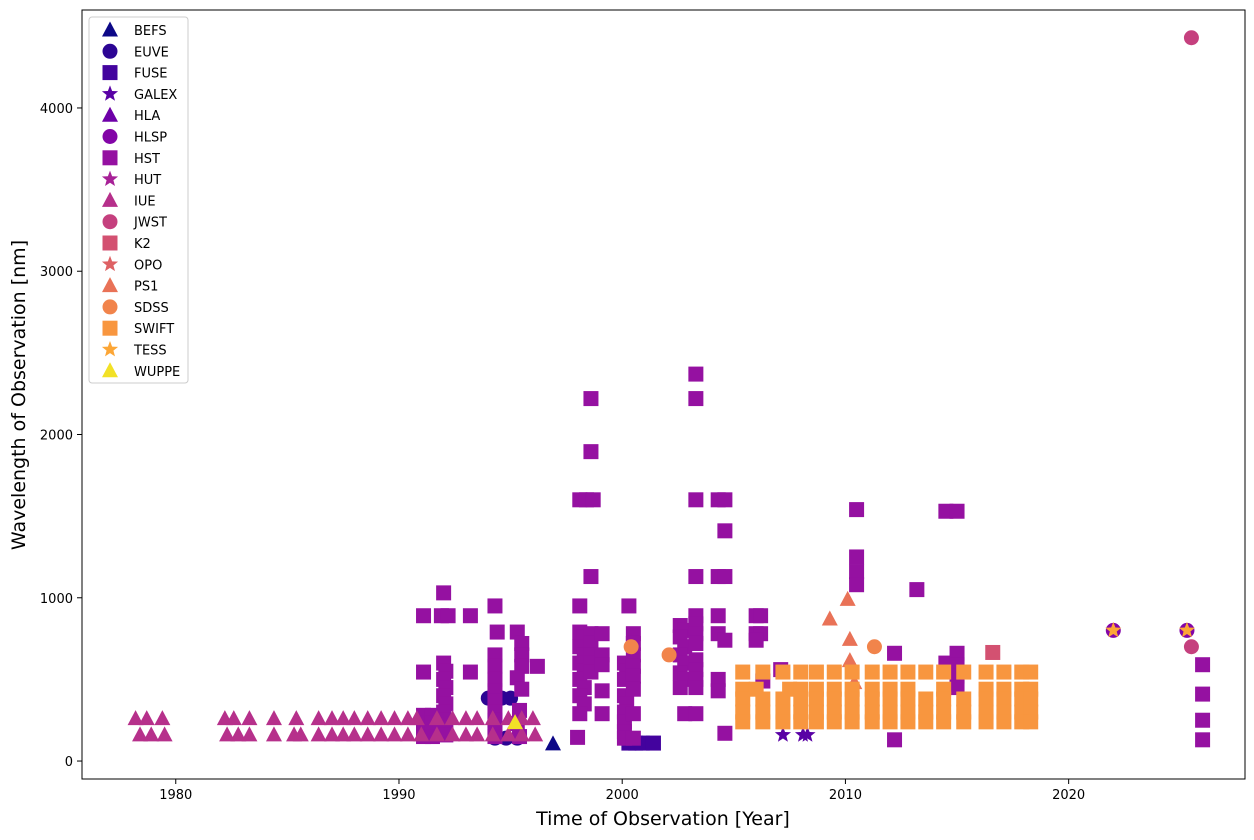 This screenshot has height=840, width=1254. What do you see at coordinates (154, 329) in the screenshot?
I see `legend-label-swift: SWIFT` at bounding box center [154, 329].